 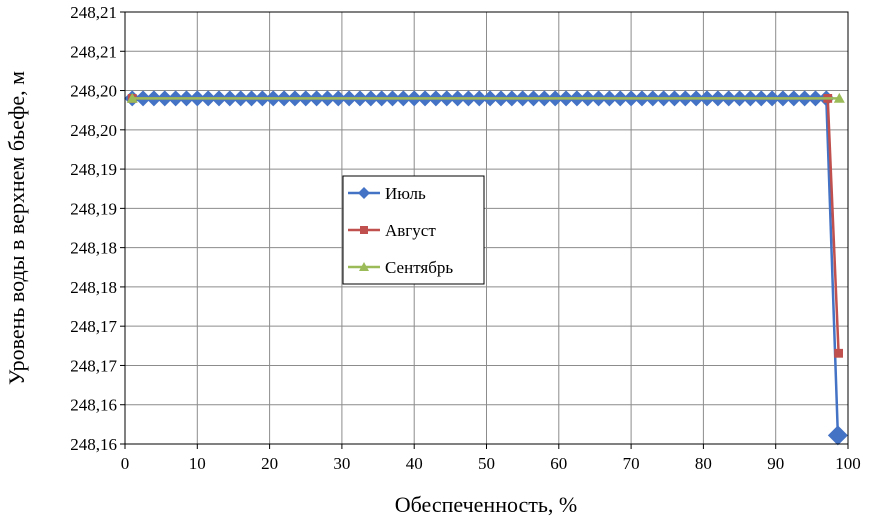 I want to click on y-axis-title: Уровень воды в верхнем бьефе, м, so click(x=16, y=228).